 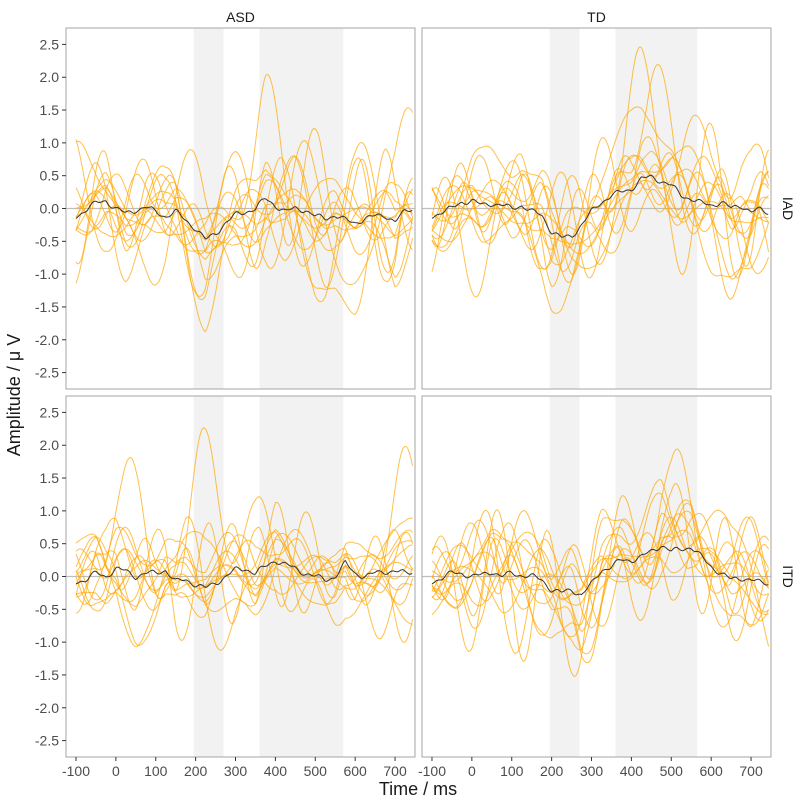 I want to click on x-axis-title: Time / ms, so click(x=418, y=789).